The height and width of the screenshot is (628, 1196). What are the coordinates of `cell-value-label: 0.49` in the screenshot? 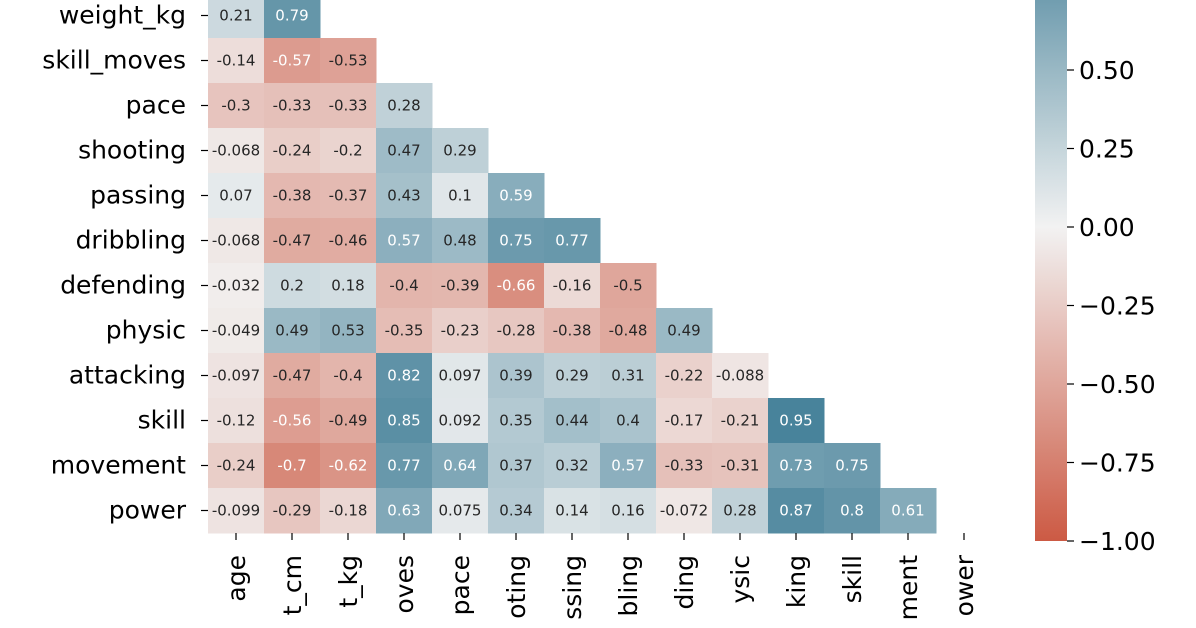 It's located at (683, 331).